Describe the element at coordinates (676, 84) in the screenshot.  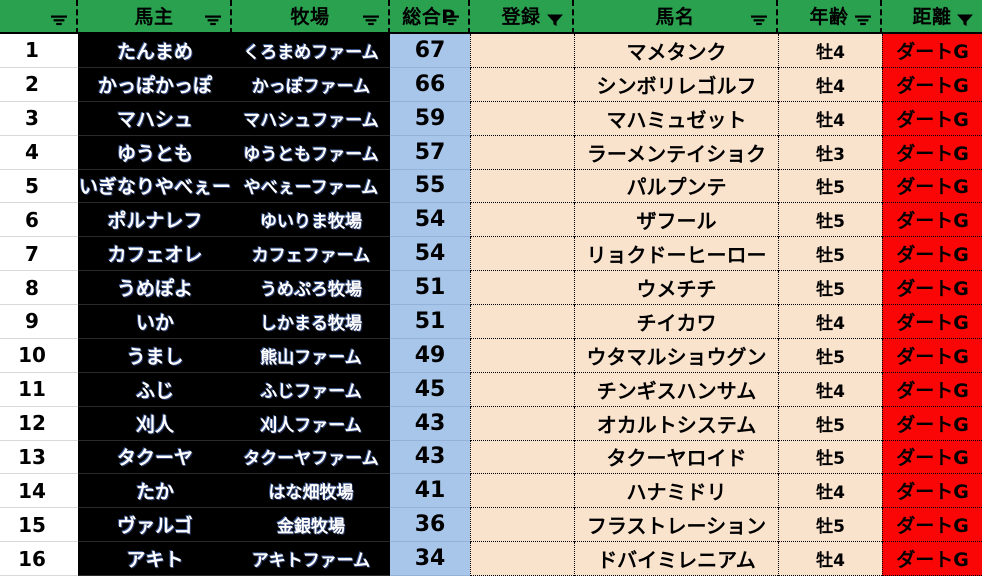
I see `cell-name: シンボリレゴルフ` at that location.